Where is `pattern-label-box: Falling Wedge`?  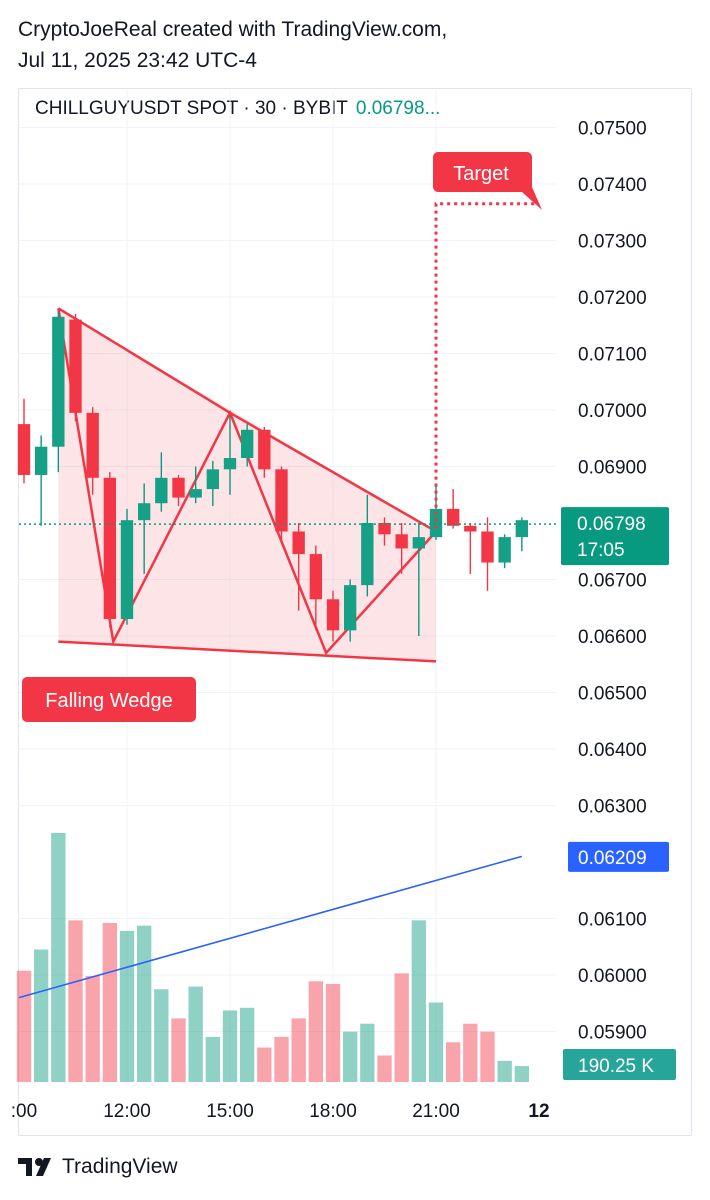 pattern-label-box: Falling Wedge is located at coordinates (109, 699).